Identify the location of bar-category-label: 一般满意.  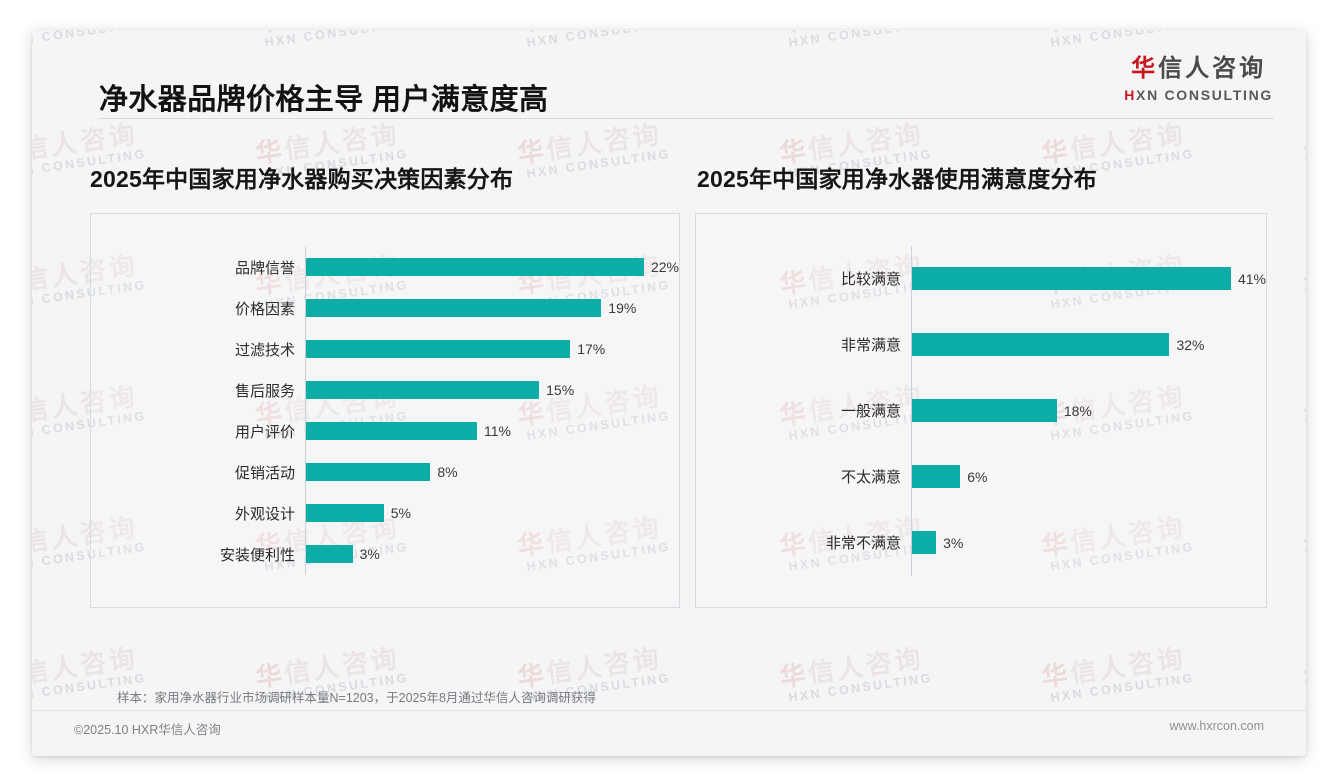
(870, 411).